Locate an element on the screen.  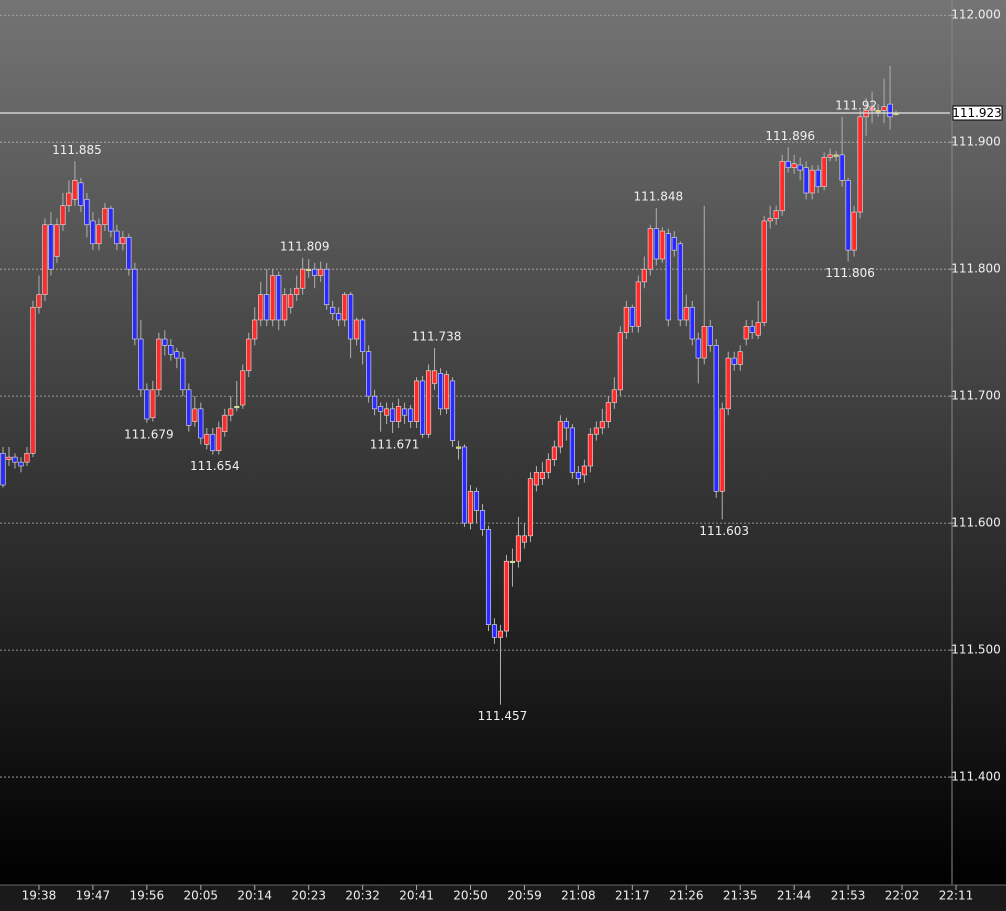
x-tick-label: 20:05 is located at coordinates (200, 896).